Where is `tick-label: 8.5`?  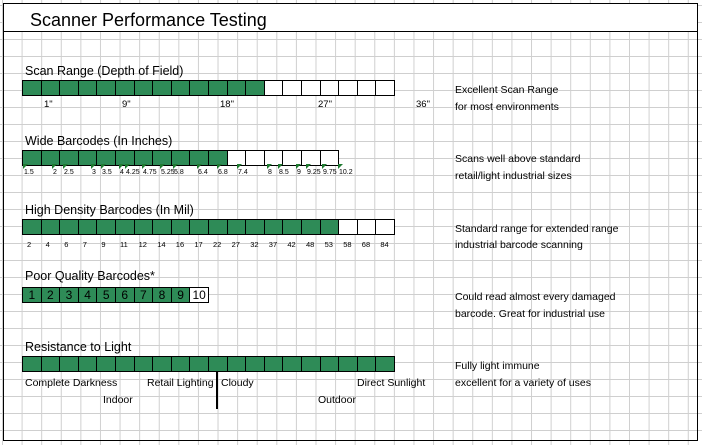 tick-label: 8.5 is located at coordinates (284, 172).